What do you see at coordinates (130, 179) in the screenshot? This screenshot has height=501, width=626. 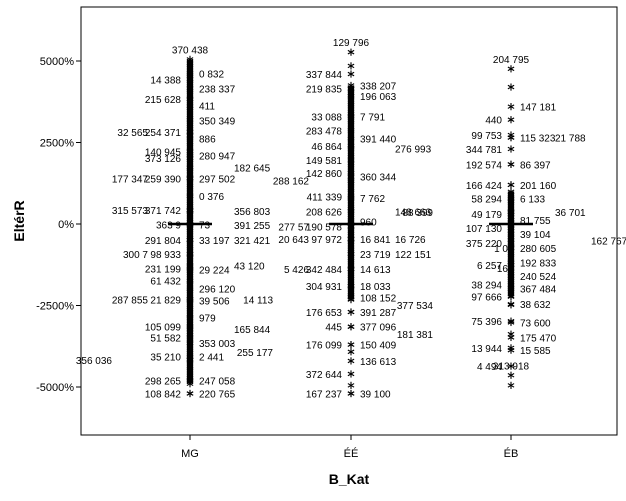 I see `outlier-label: 177 347` at bounding box center [130, 179].